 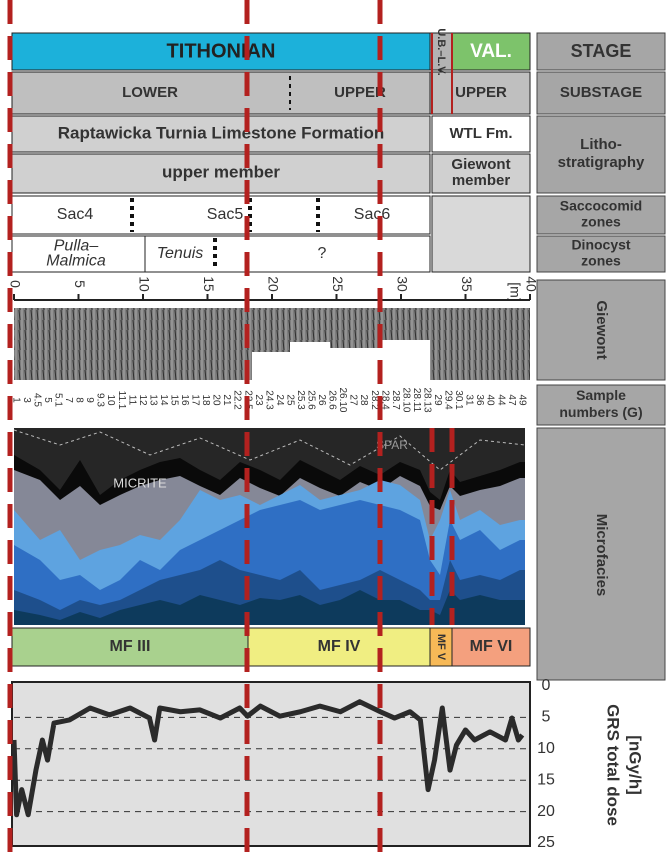 What do you see at coordinates (531, 284) in the screenshot?
I see `x-tick-label: 40` at bounding box center [531, 284].